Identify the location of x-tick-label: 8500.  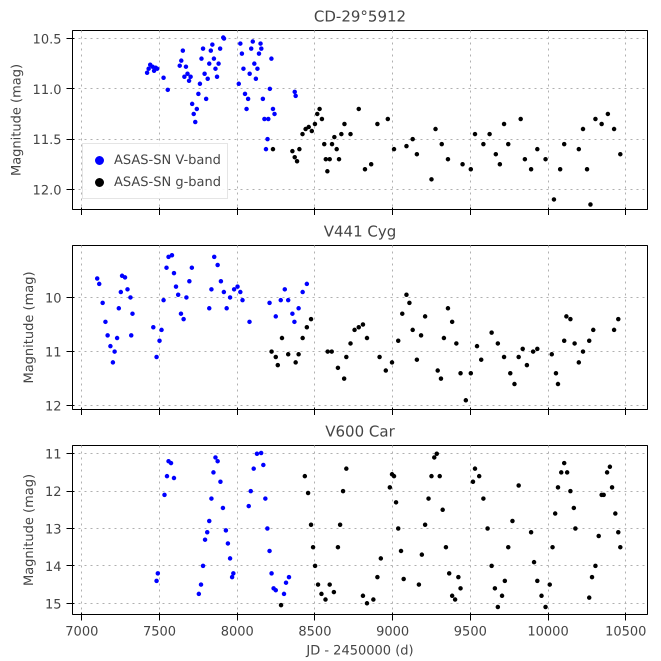
(315, 632).